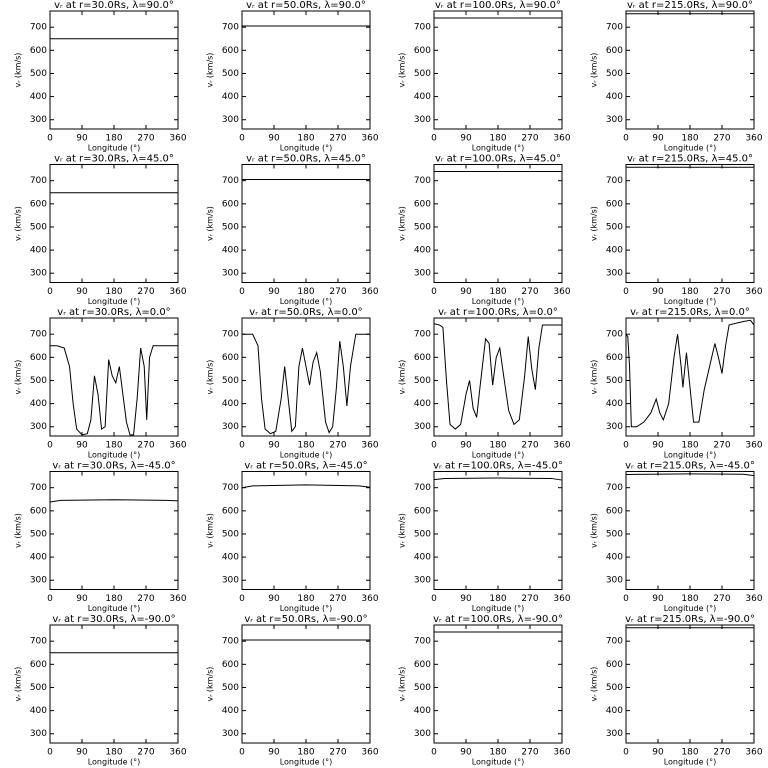 The width and height of the screenshot is (768, 768). What do you see at coordinates (114, 5) in the screenshot?
I see `chart-title: vᵣ at r=30.0Rs, λ=90.0°` at bounding box center [114, 5].